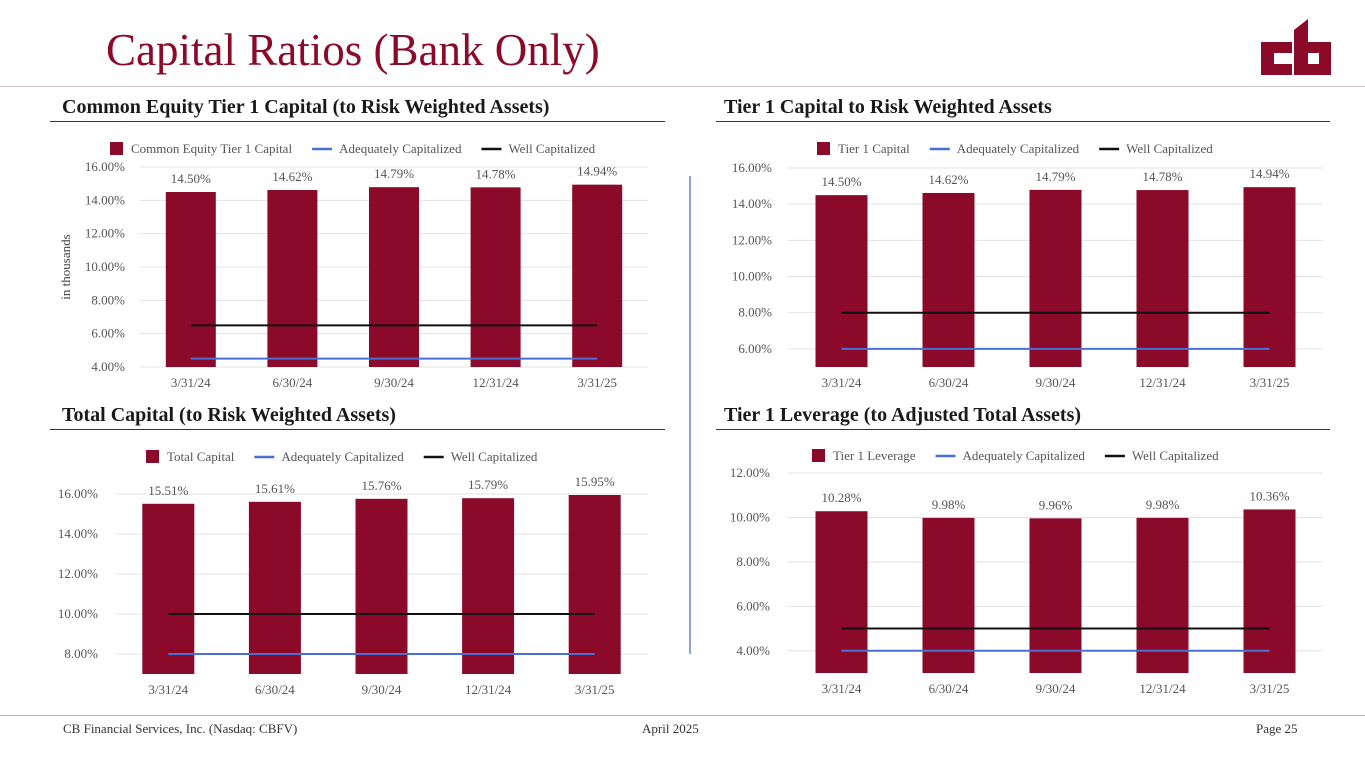 This screenshot has height=768, width=1365. Describe the element at coordinates (211, 148) in the screenshot. I see `legend-entry: Common Equity Tier 1 Capital` at that location.